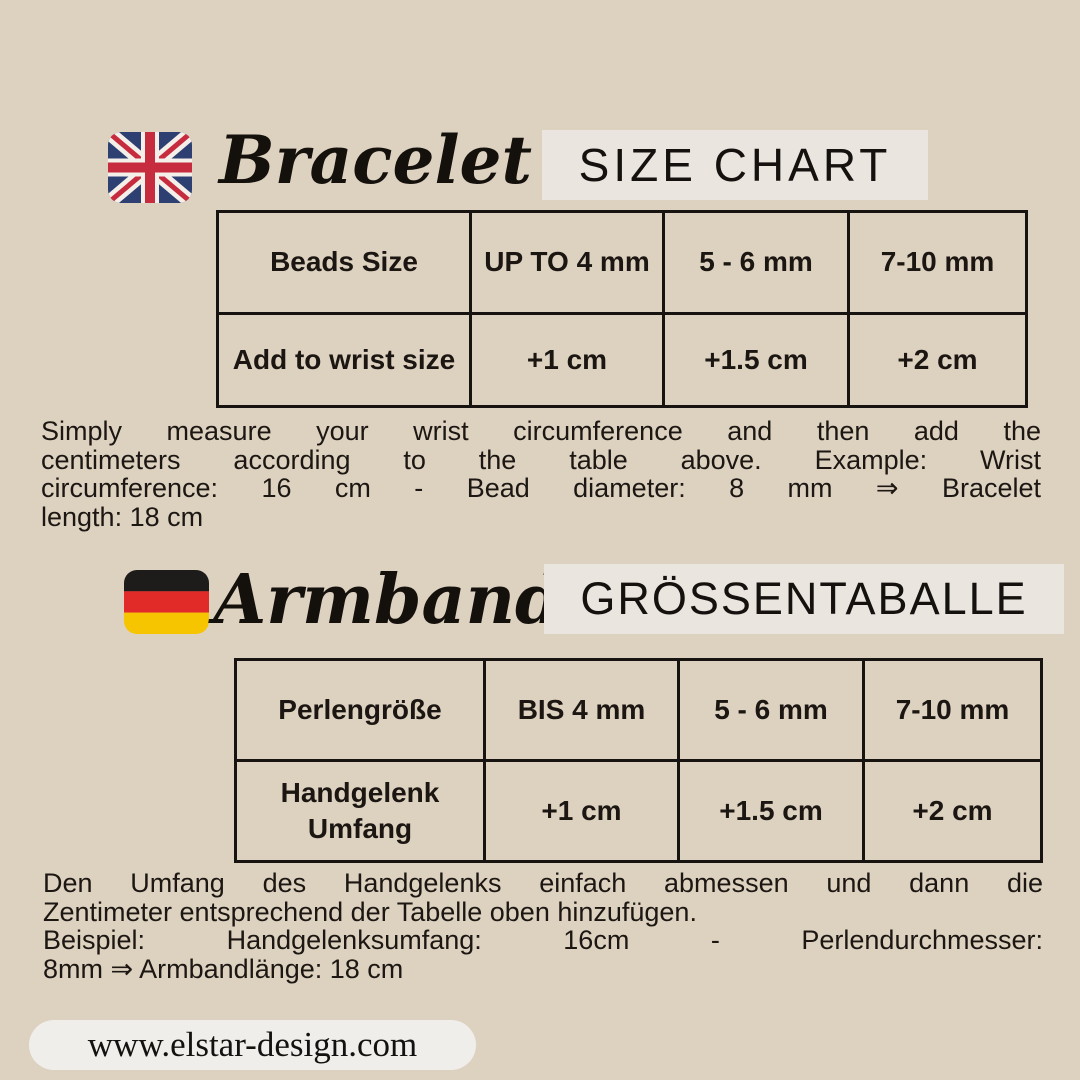 The height and width of the screenshot is (1080, 1080). What do you see at coordinates (568, 264) in the screenshot?
I see `table-cell: UP TO 4 mm` at bounding box center [568, 264].